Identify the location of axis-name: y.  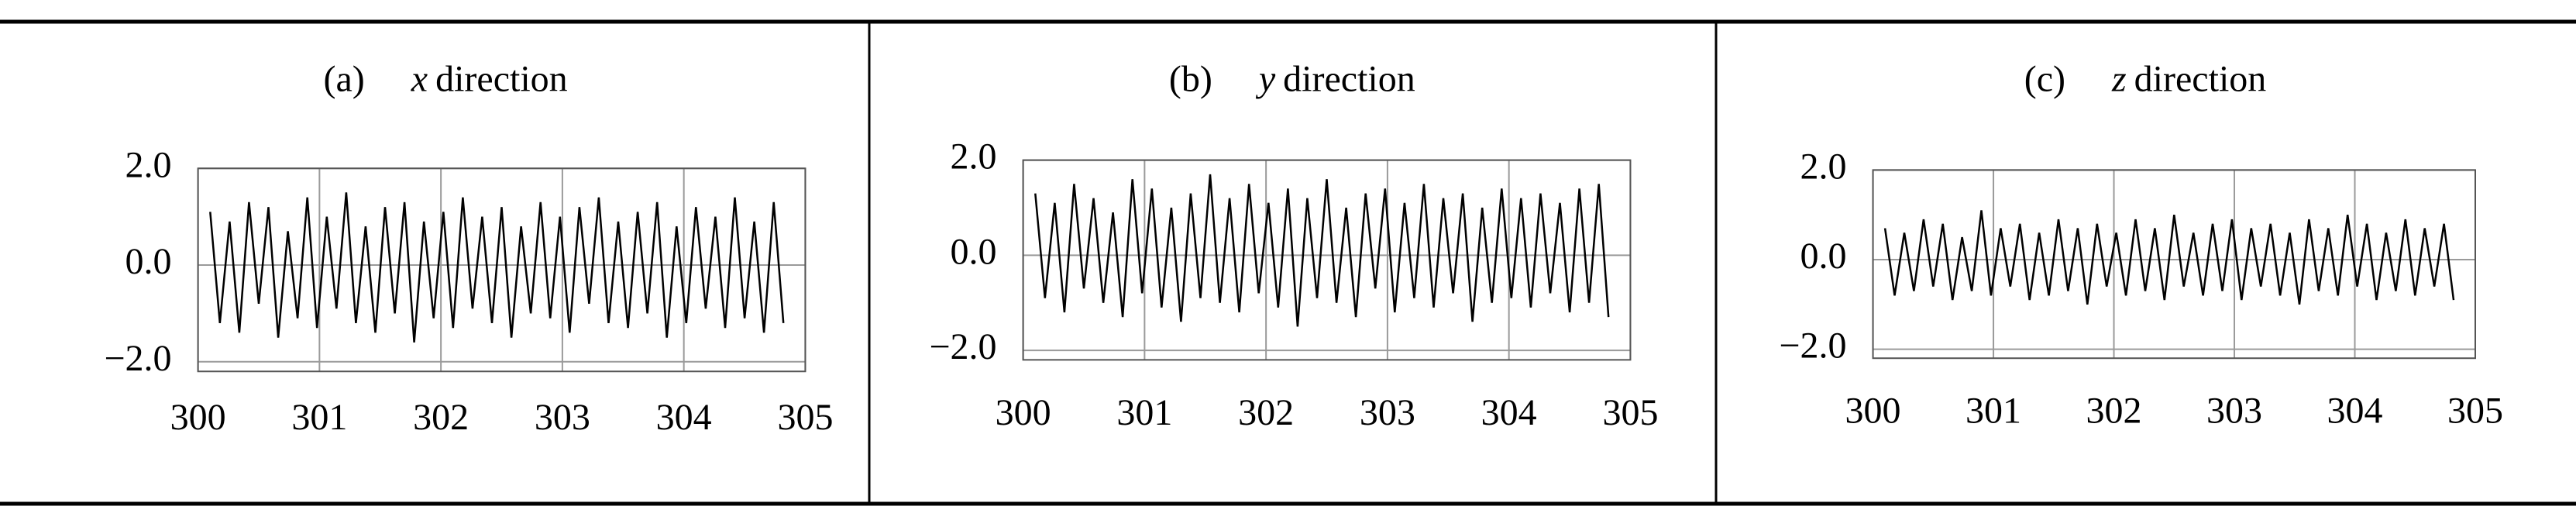
(1265, 79).